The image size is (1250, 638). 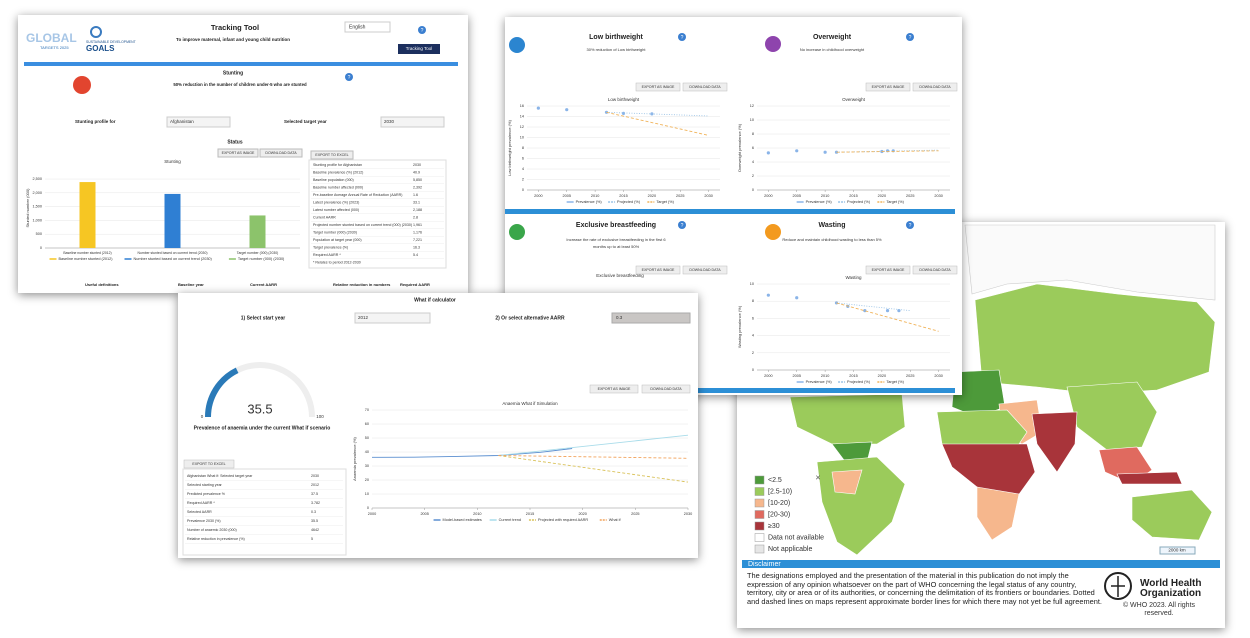 What do you see at coordinates (522, 117) in the screenshot?
I see `y-tick-label: 14` at bounding box center [522, 117].